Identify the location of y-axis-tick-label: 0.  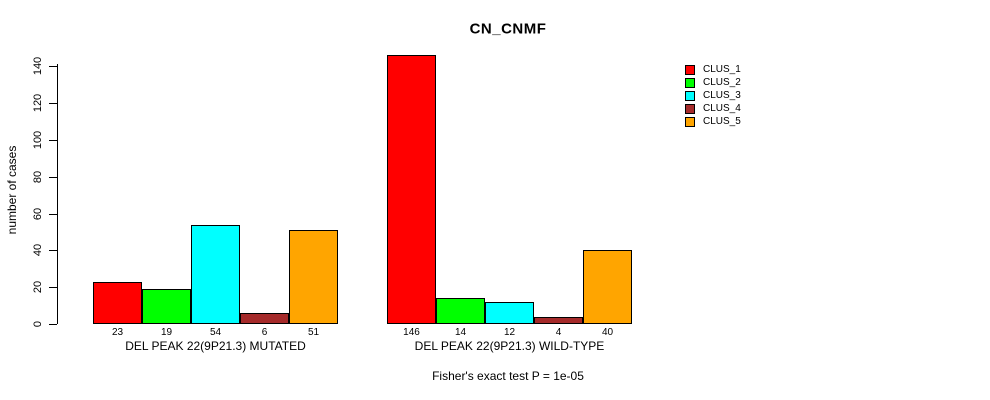
(38, 324).